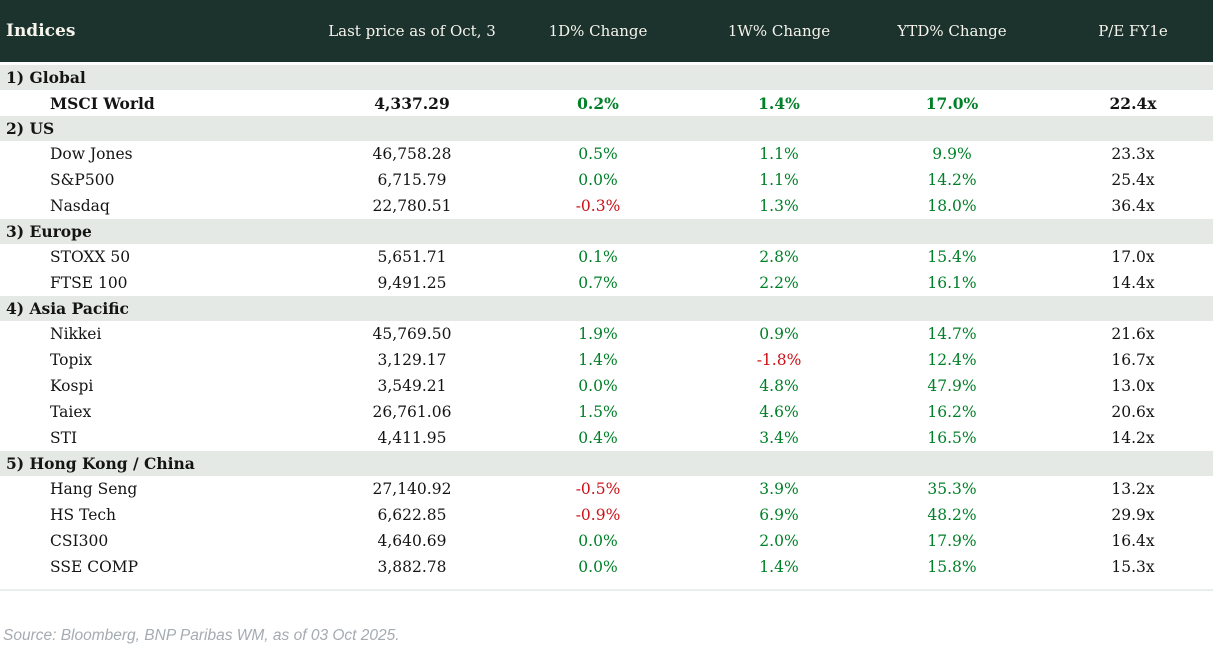  Describe the element at coordinates (952, 489) in the screenshot. I see `ytd-change-value: 35.3%` at that location.